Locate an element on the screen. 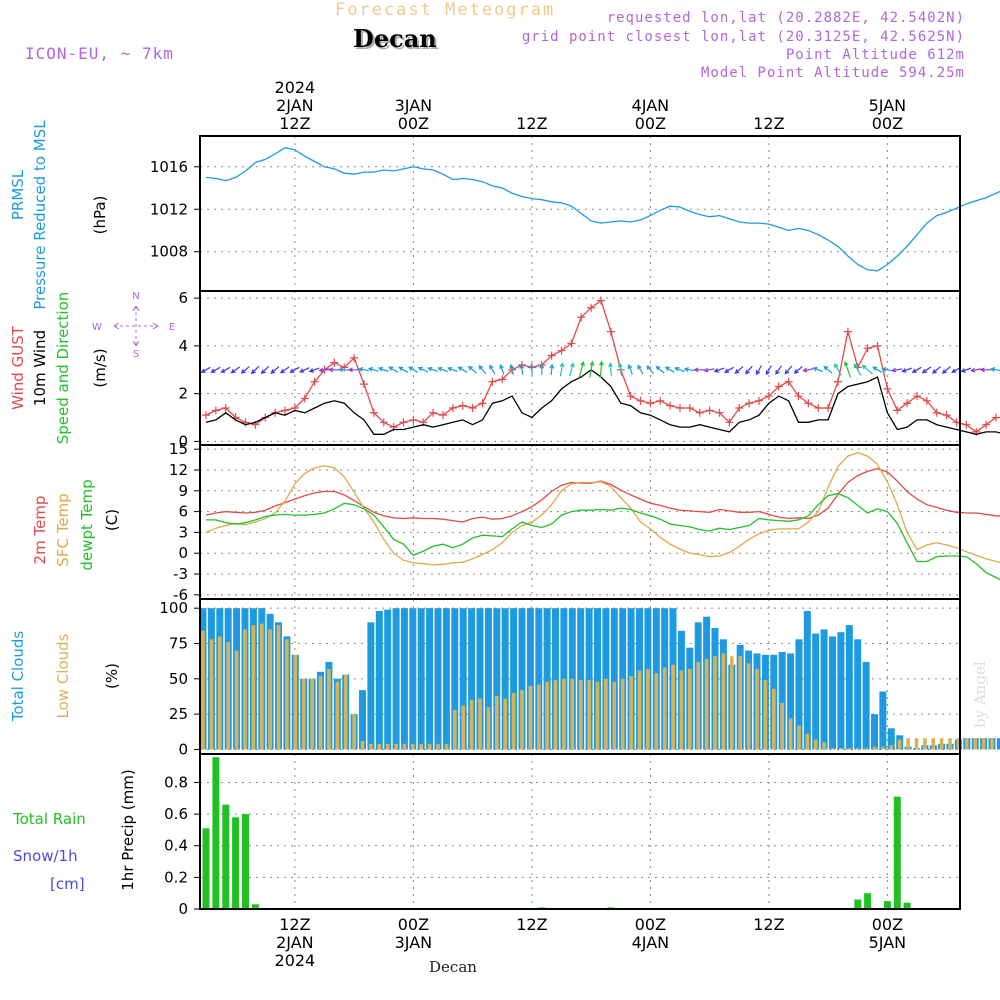  pressure-pressure-line is located at coordinates (602, 209).